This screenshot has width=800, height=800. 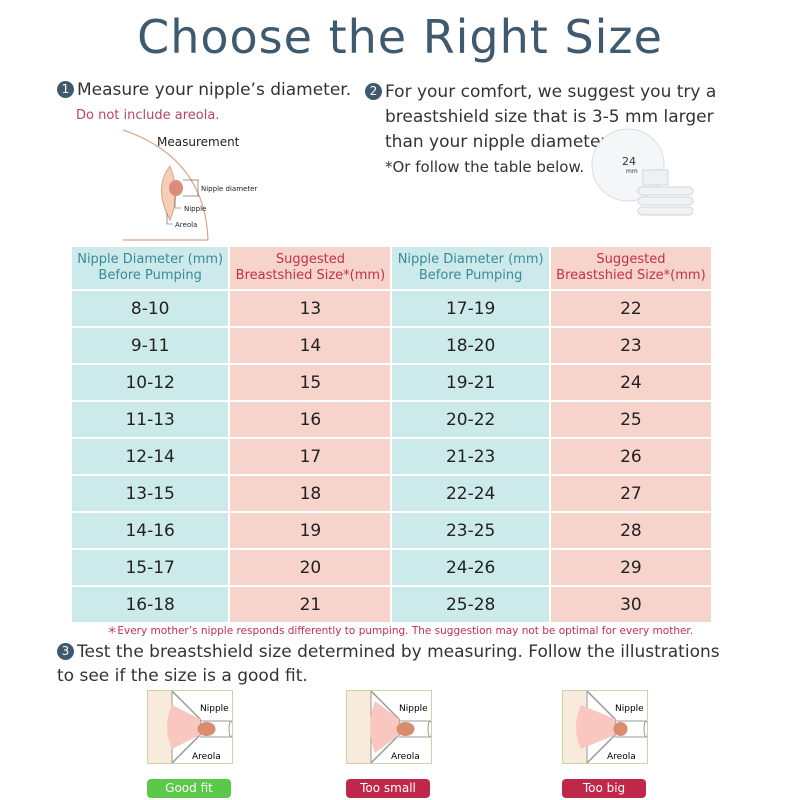 What do you see at coordinates (310, 456) in the screenshot?
I see `shield-size-cell: 17` at bounding box center [310, 456].